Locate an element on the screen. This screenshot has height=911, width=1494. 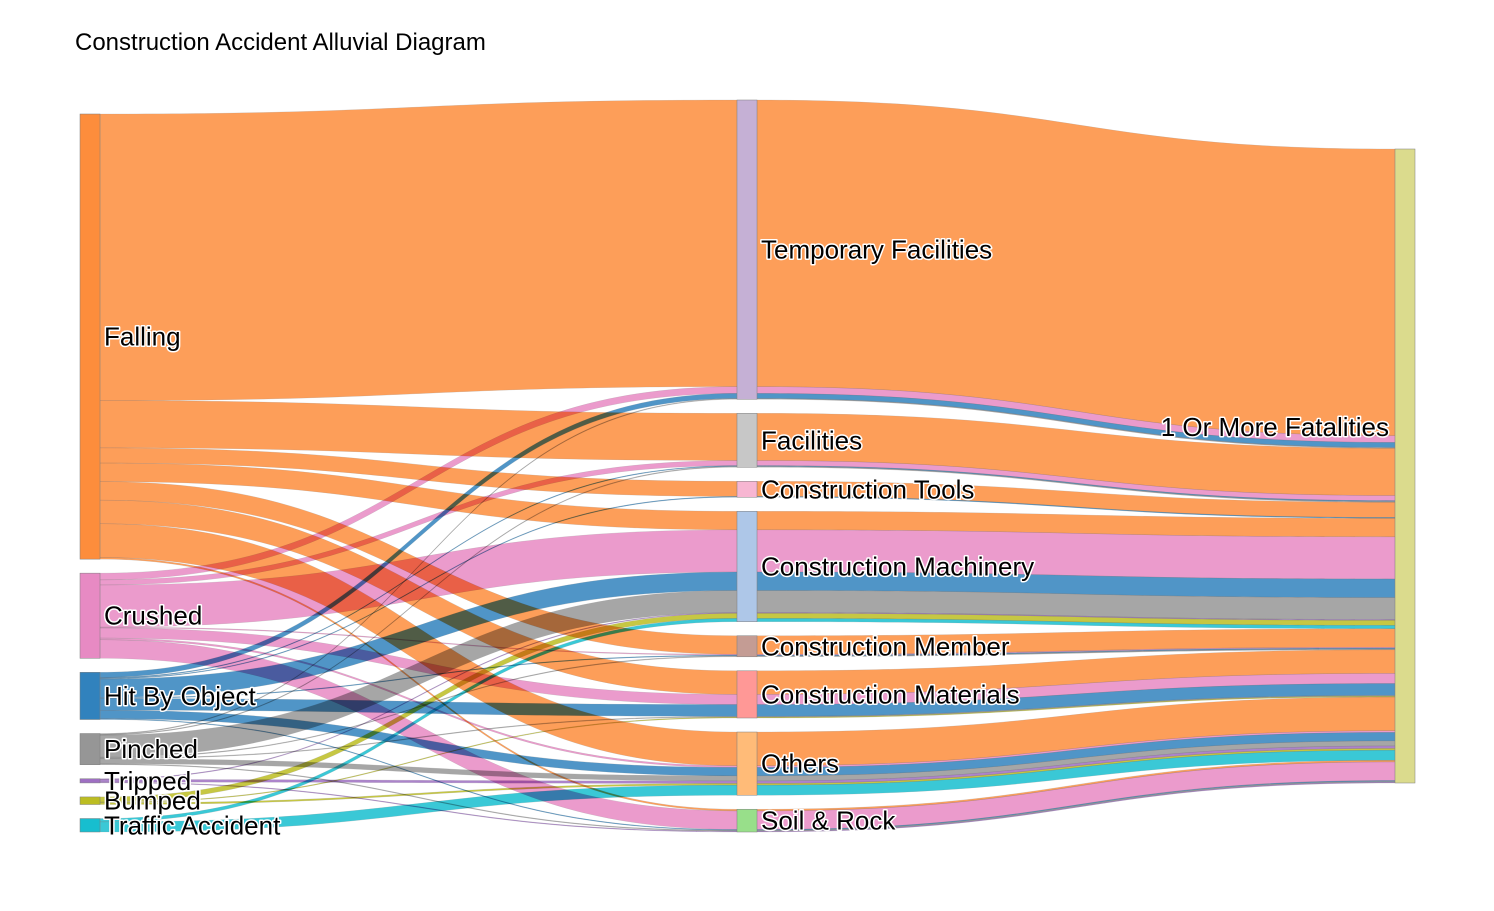
chart-title: Construction Accident Alluvial Diagram is located at coordinates (280, 42).